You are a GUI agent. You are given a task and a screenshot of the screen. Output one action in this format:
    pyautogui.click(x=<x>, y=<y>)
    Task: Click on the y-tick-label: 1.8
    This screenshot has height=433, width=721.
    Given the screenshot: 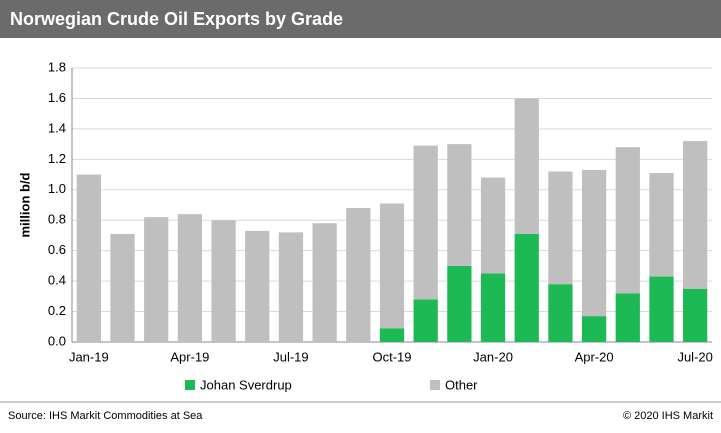 What is the action you would take?
    pyautogui.click(x=57, y=66)
    